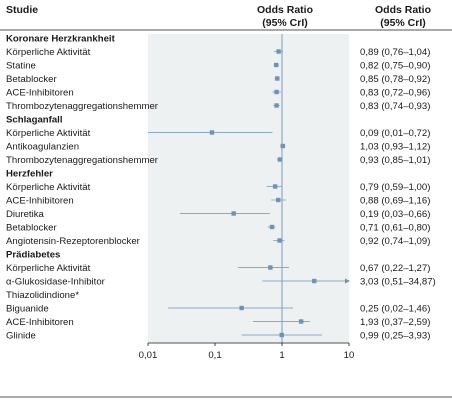 The width and height of the screenshot is (452, 400). Describe the element at coordinates (402, 10) in the screenshot. I see `value-column-title: Odds Ratio` at that location.